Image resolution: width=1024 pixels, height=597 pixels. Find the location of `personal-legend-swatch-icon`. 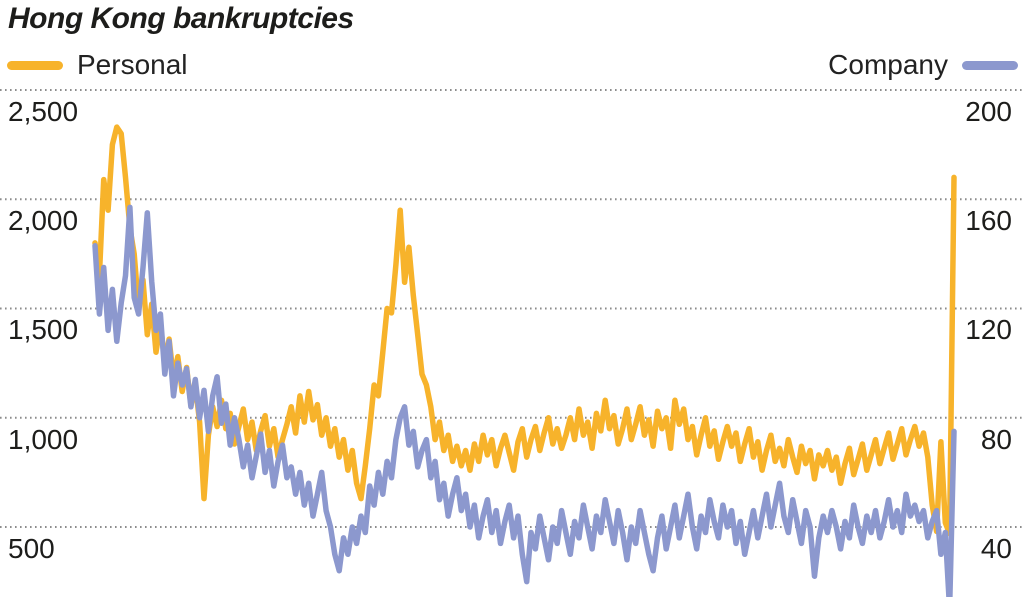

personal-legend-swatch-icon is located at coordinates (35, 65).